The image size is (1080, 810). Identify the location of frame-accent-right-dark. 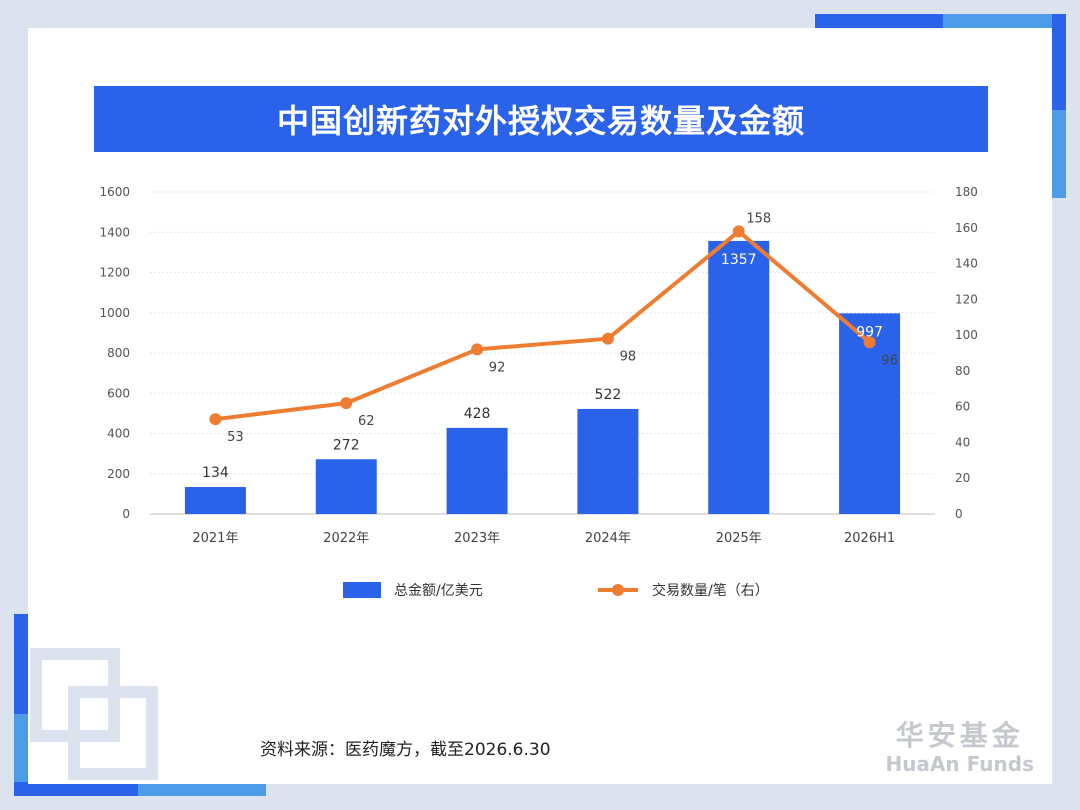
(1059, 62).